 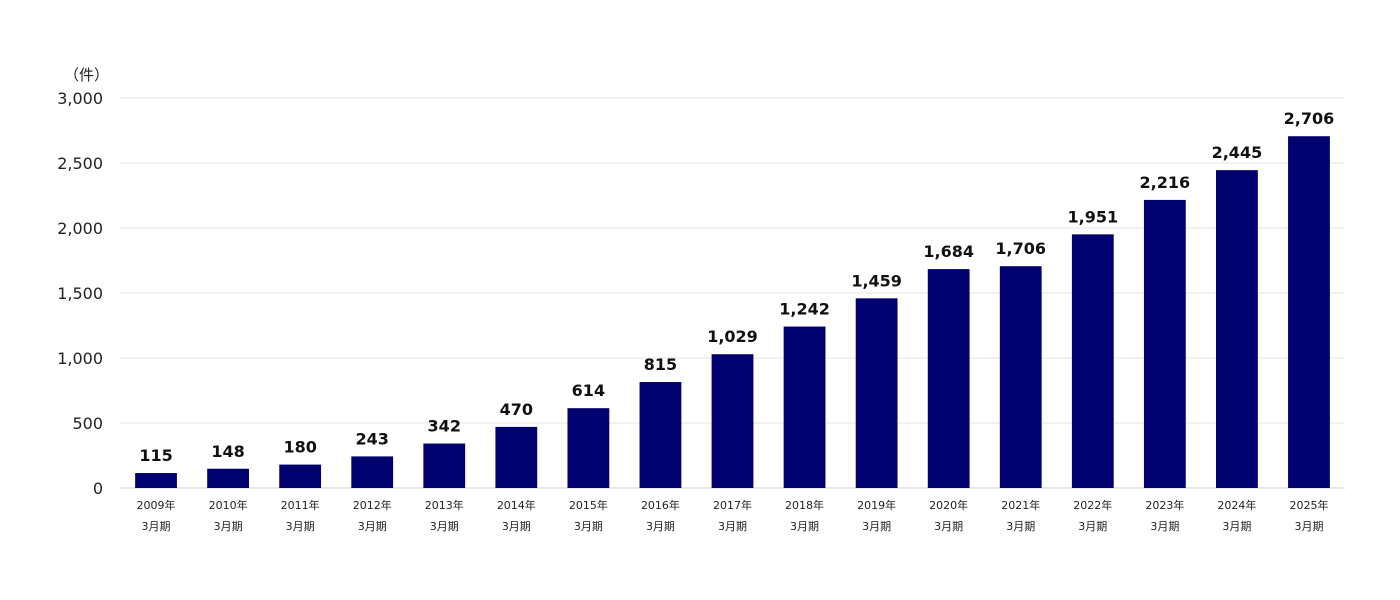 What do you see at coordinates (948, 251) in the screenshot?
I see `data-label: 1,684` at bounding box center [948, 251].